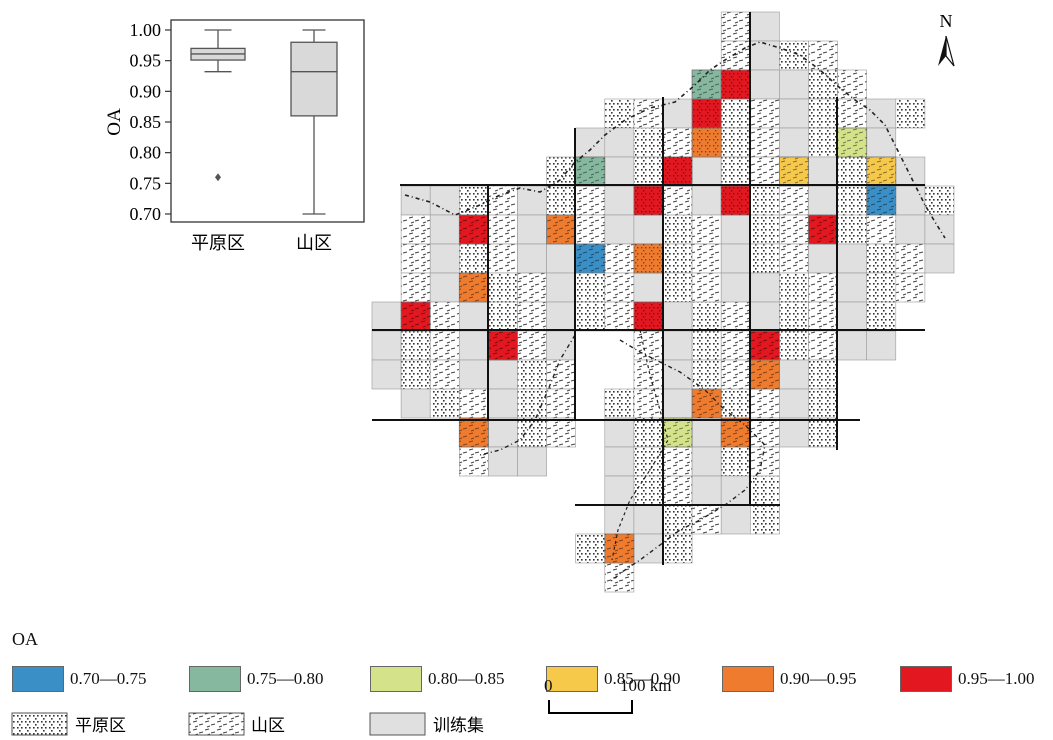 The width and height of the screenshot is (1053, 740). I want to click on boxplot-xtick-plain: 平原区, so click(218, 243).